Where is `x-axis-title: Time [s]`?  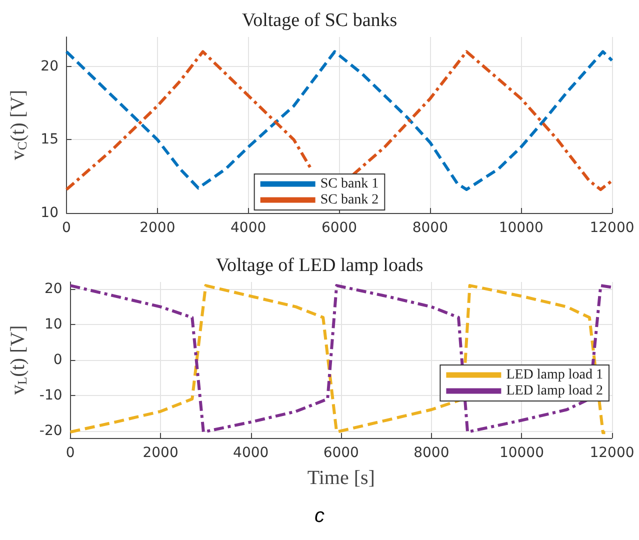 x-axis-title: Time [s] is located at coordinates (341, 478).